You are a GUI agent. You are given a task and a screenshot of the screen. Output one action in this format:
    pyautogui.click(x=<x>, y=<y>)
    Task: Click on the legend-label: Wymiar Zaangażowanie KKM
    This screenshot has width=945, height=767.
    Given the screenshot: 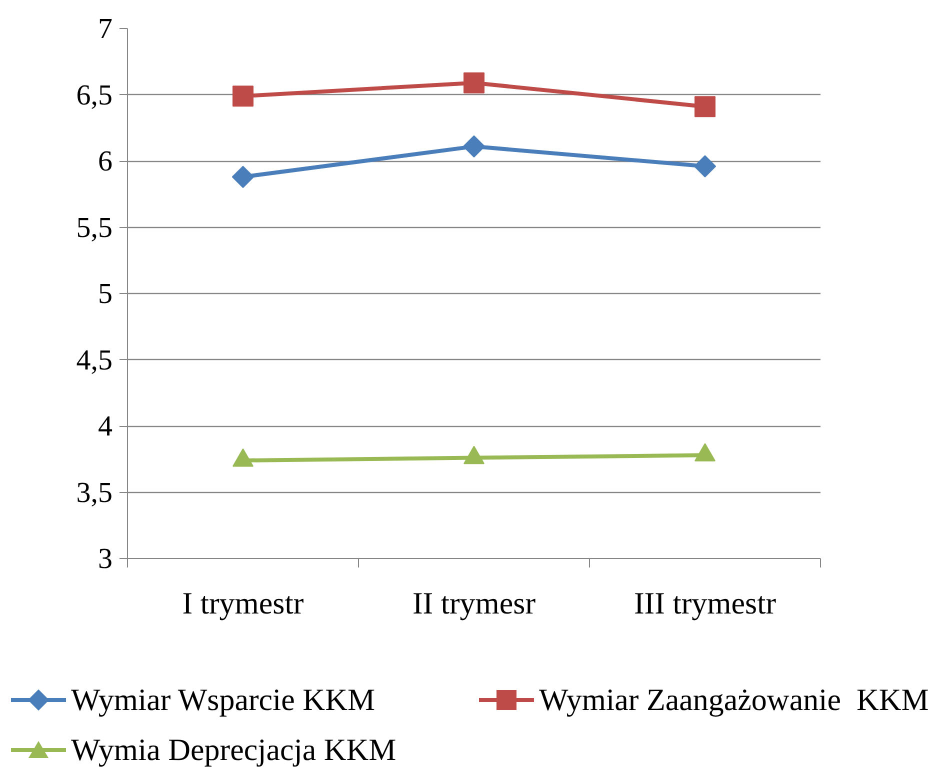 What is the action you would take?
    pyautogui.click(x=734, y=699)
    